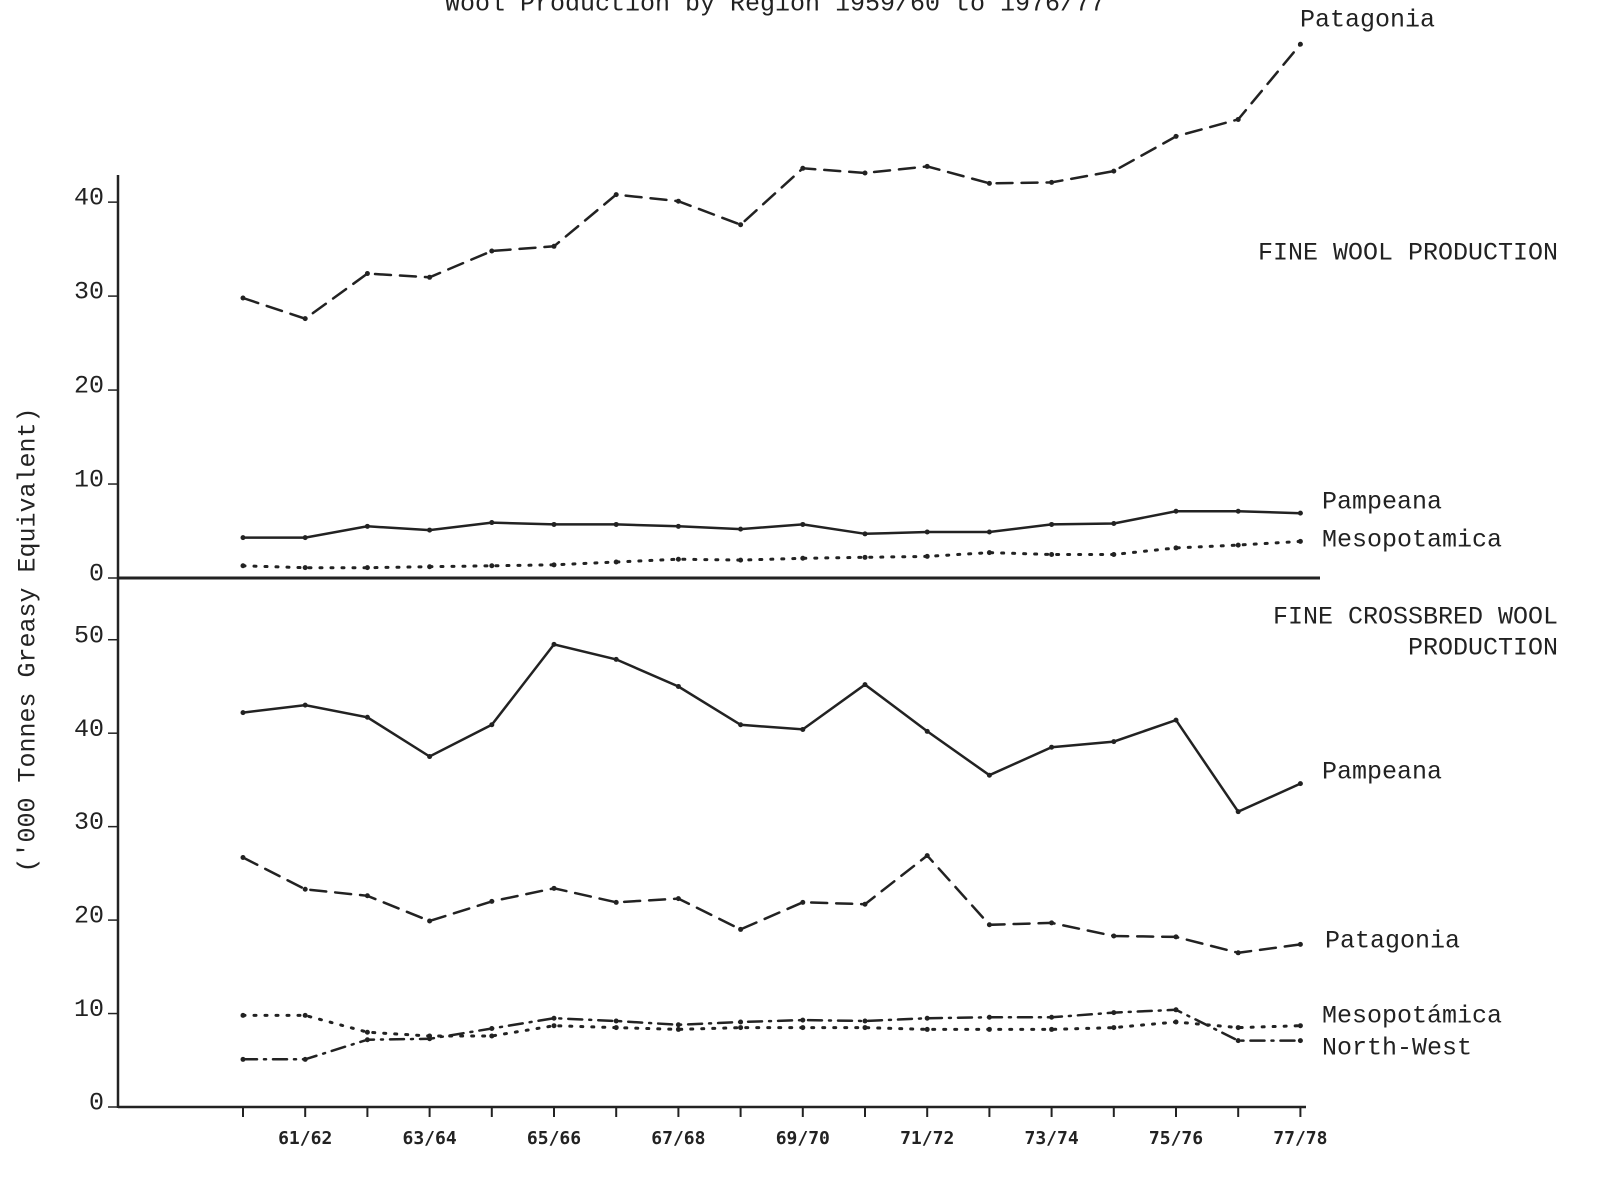 The width and height of the screenshot is (1622, 1190). What do you see at coordinates (89, 635) in the screenshot?
I see `y-tick-label: 50` at bounding box center [89, 635].